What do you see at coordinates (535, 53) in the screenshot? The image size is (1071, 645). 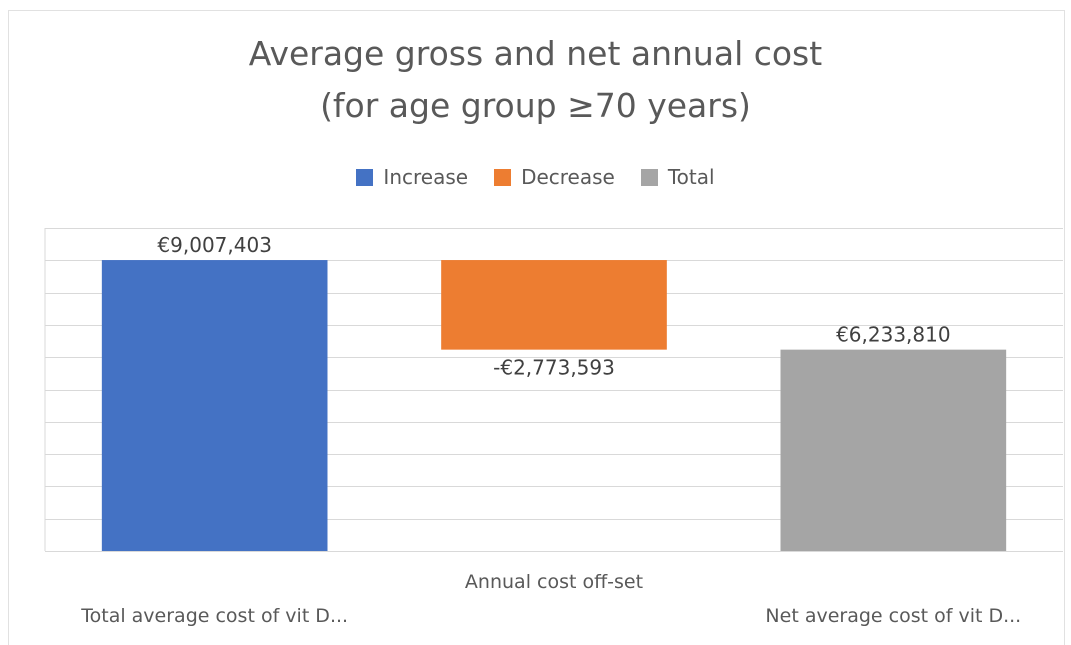 I see `chart-title: Average gross and net annual cost` at bounding box center [535, 53].